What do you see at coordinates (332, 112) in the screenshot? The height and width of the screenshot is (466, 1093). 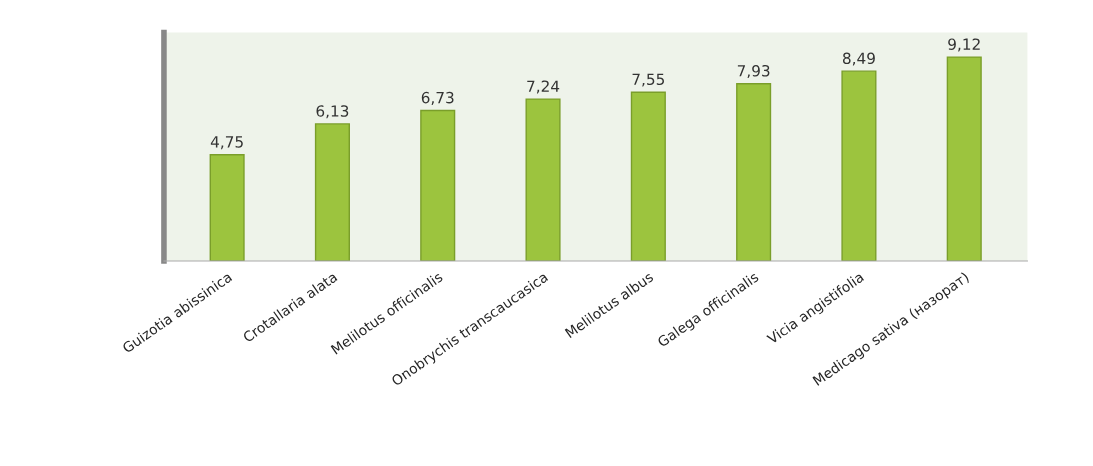 I see `data-label: 6,13` at bounding box center [332, 112].